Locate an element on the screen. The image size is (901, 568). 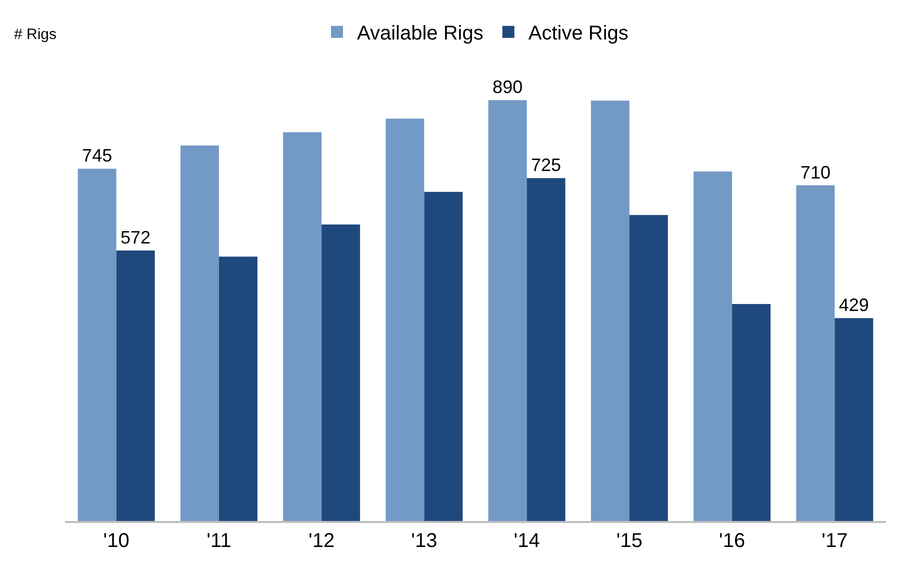
data-label: 725 is located at coordinates (546, 165).